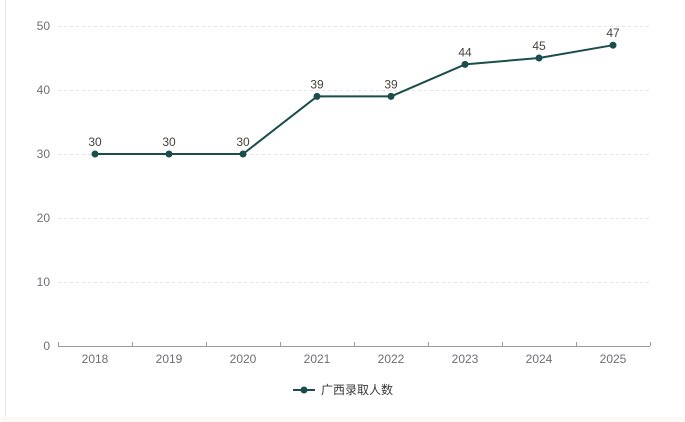 This screenshot has width=685, height=422. Describe the element at coordinates (44, 154) in the screenshot. I see `y-axis-tick-label: 30` at that location.